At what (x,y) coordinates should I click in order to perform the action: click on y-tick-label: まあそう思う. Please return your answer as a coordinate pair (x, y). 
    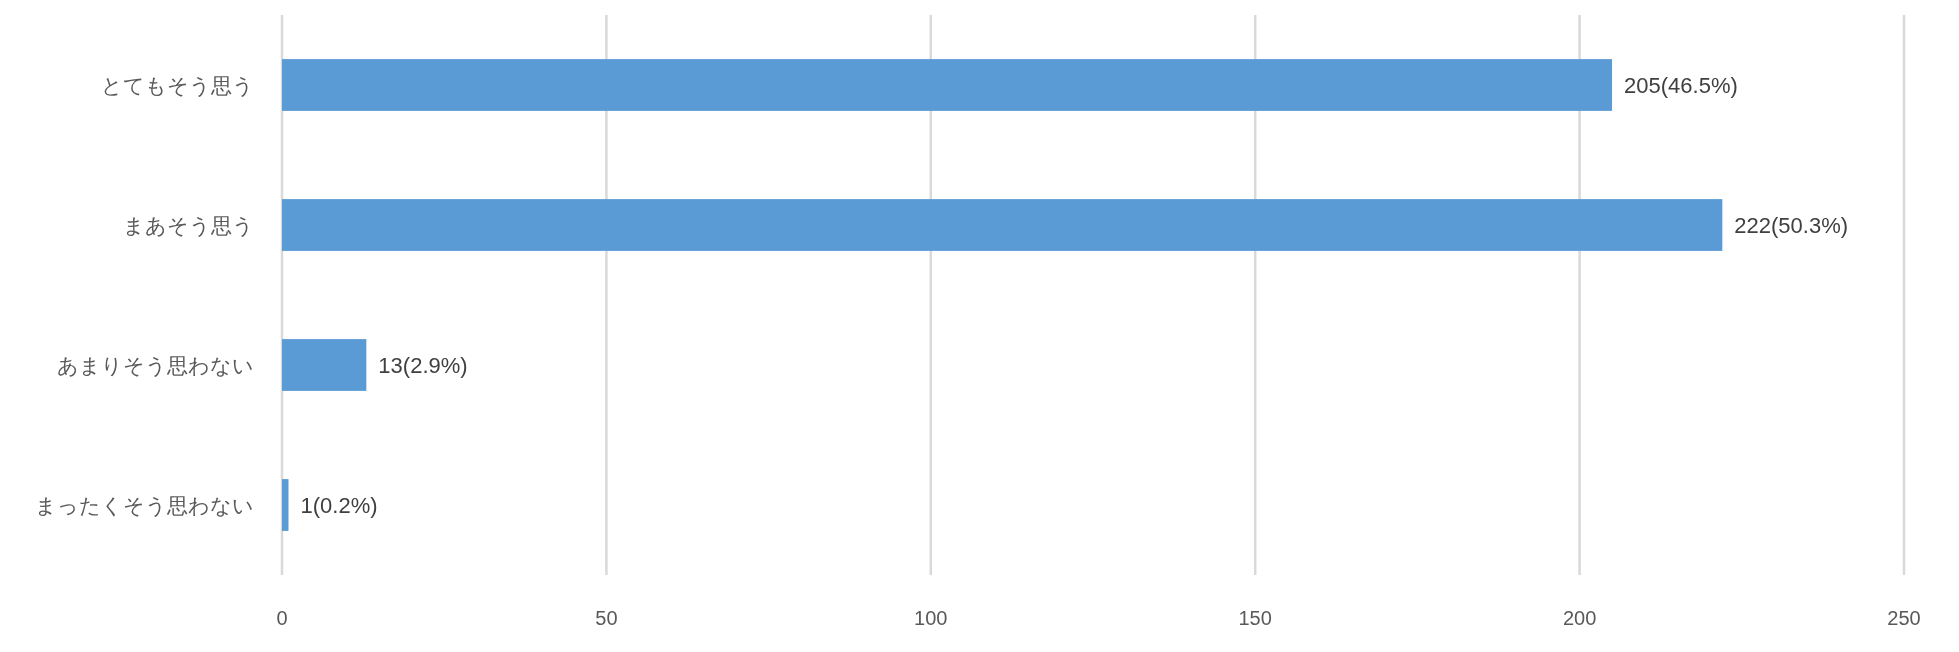
    Looking at the image, I should click on (188, 225).